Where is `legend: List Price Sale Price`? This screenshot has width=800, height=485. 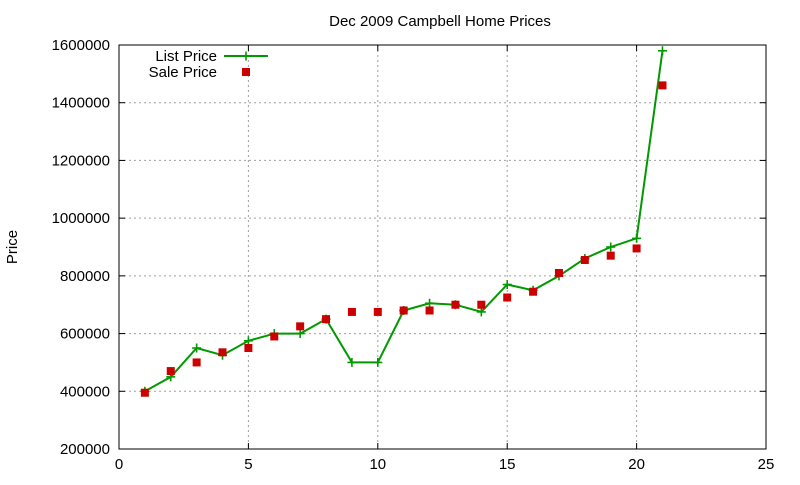
legend: List Price Sale Price is located at coordinates (208, 64).